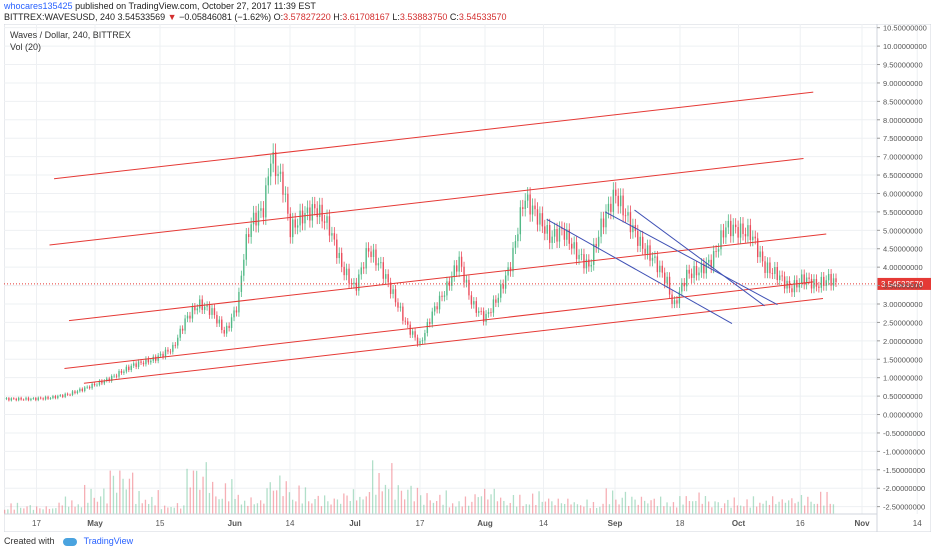 The image size is (932, 550). I want to click on high-value: 3.61708167, so click(366, 17).